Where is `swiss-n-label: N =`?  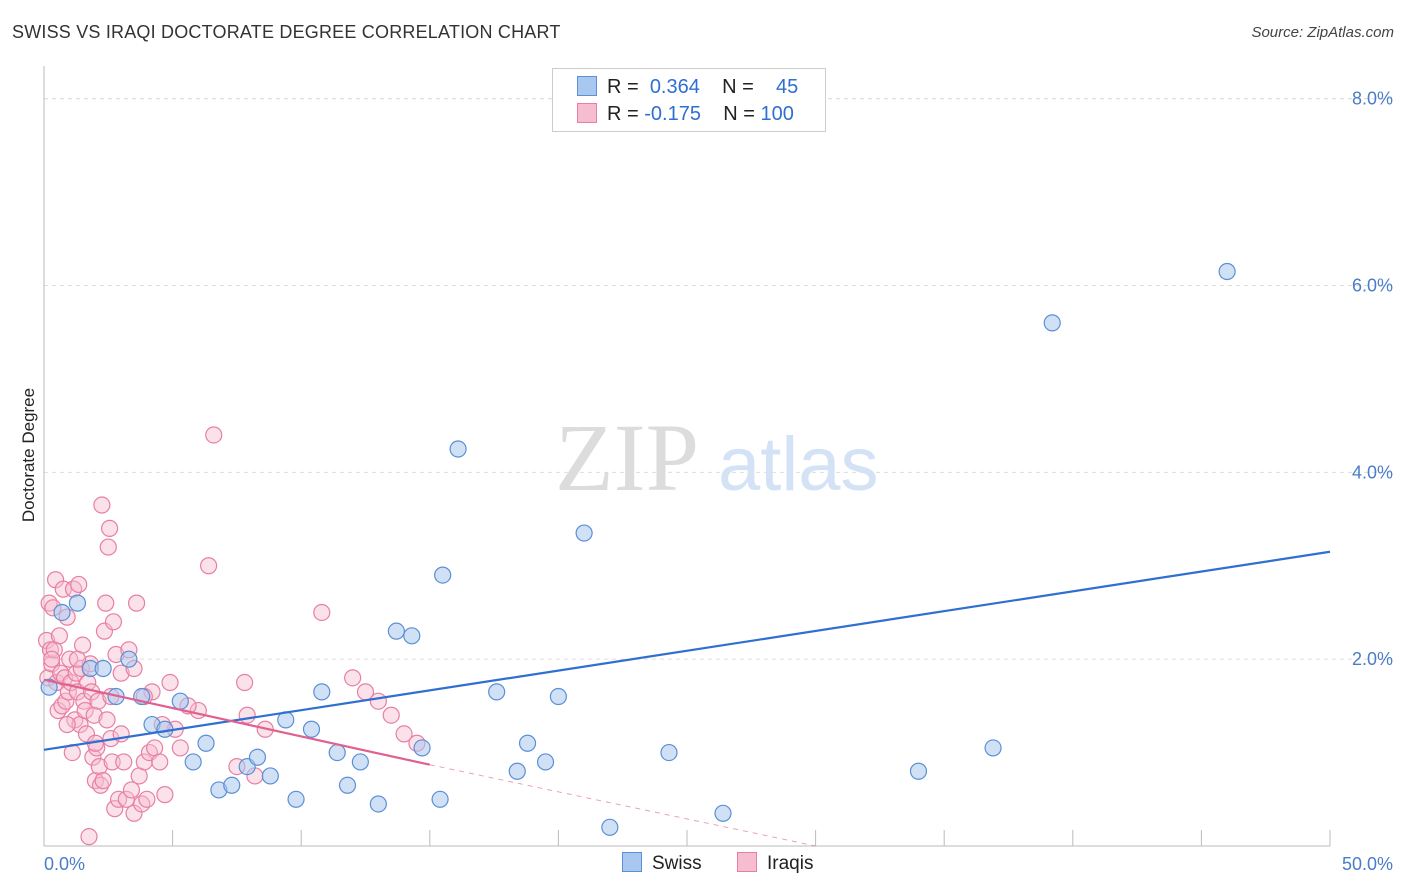
swiss-n-label: N = is located at coordinates (738, 87).